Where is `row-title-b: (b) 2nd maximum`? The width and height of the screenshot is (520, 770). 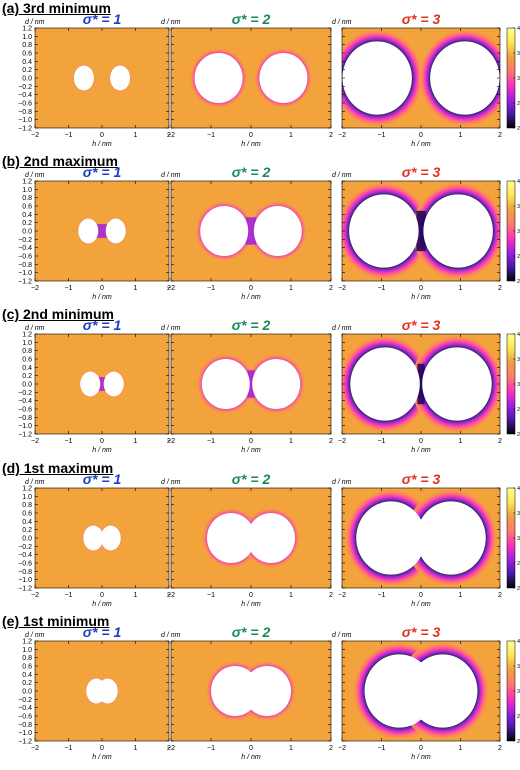 row-title-b: (b) 2nd maximum is located at coordinates (60, 161).